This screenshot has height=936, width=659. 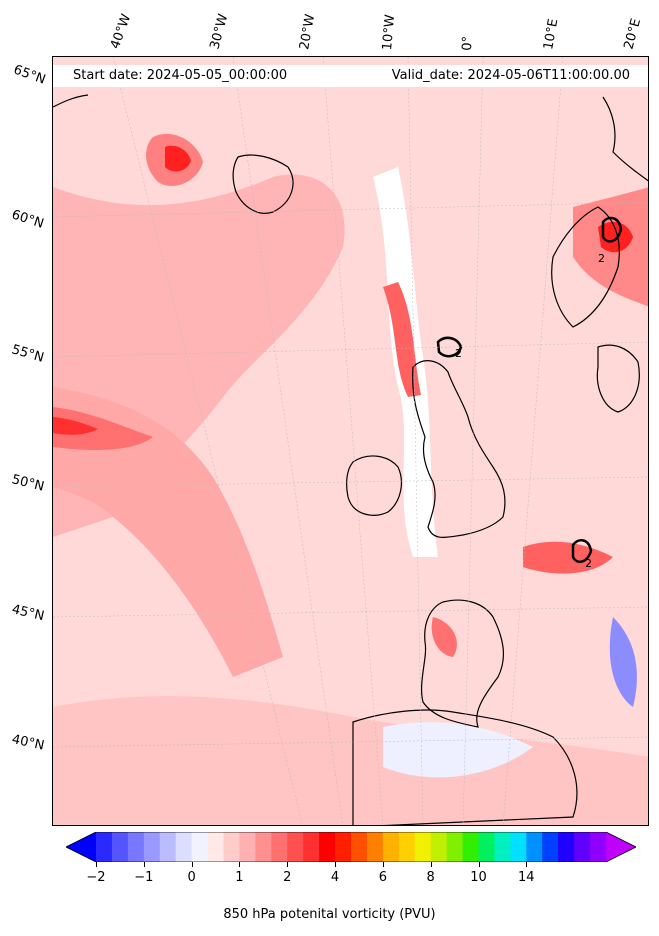 I want to click on colorbar-label: 850 hPa potenital vorticity (PVU), so click(x=329, y=914).